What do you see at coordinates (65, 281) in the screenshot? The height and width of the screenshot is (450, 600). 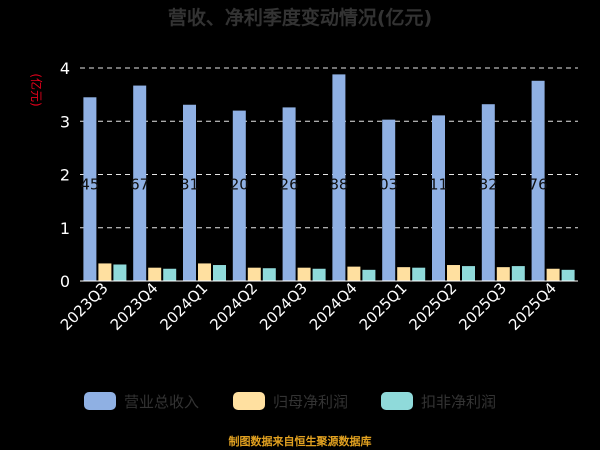 I see `y-tick-label: 0` at bounding box center [65, 281].